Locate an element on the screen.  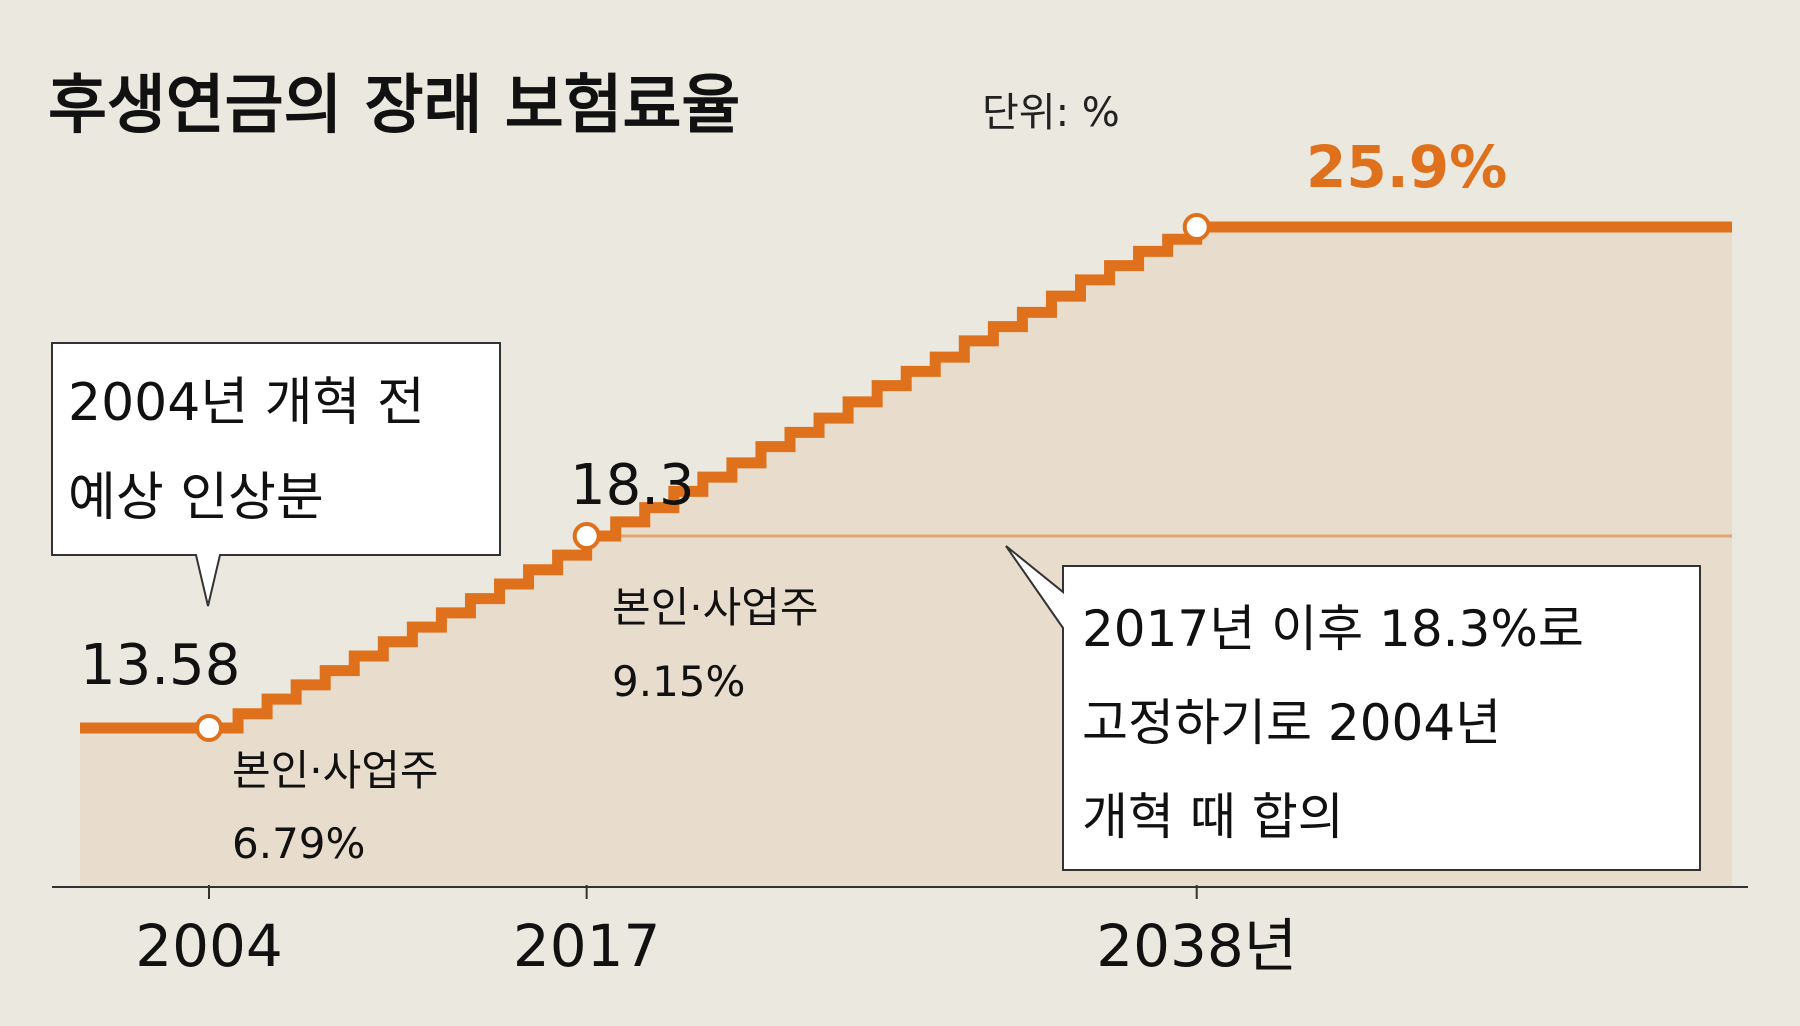
callout-left-line2: 예상 인상분 is located at coordinates (196, 498).